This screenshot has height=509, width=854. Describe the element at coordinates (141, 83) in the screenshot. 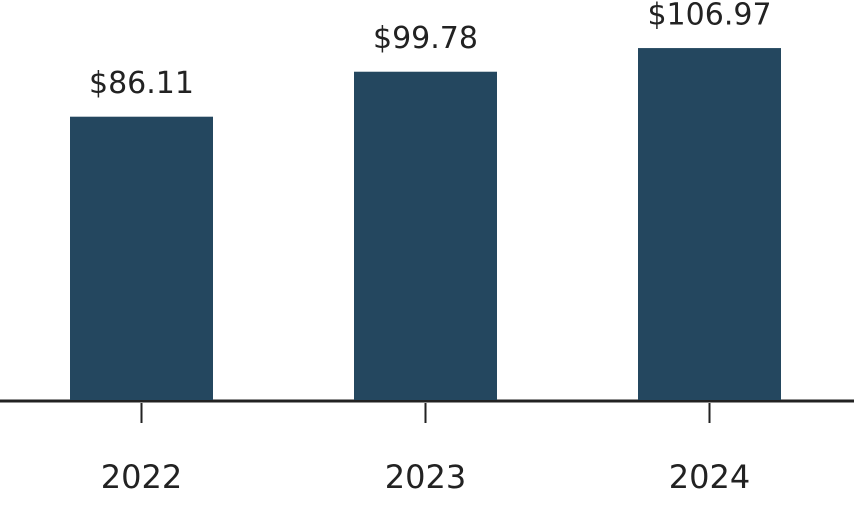

I see `value-label: $86.11` at that location.